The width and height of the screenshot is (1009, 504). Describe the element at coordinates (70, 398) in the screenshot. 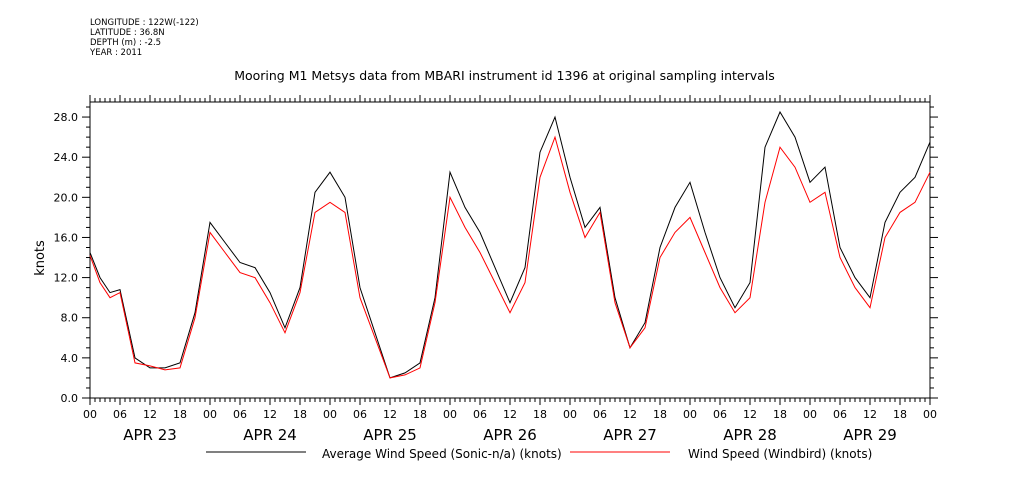

I see `y-tick-label: 0.0` at that location.